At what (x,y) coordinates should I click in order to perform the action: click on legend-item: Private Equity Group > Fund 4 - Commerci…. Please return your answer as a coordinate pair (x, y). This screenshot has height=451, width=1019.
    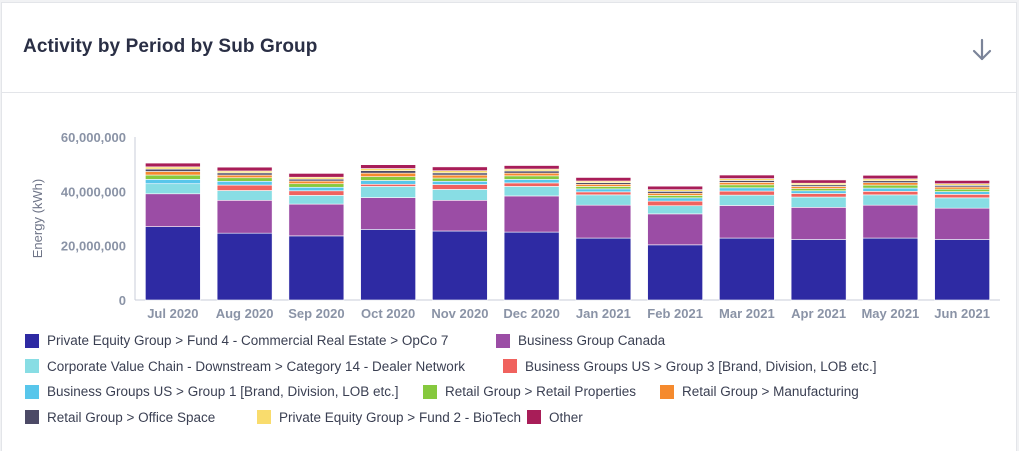
    Looking at the image, I should click on (236, 340).